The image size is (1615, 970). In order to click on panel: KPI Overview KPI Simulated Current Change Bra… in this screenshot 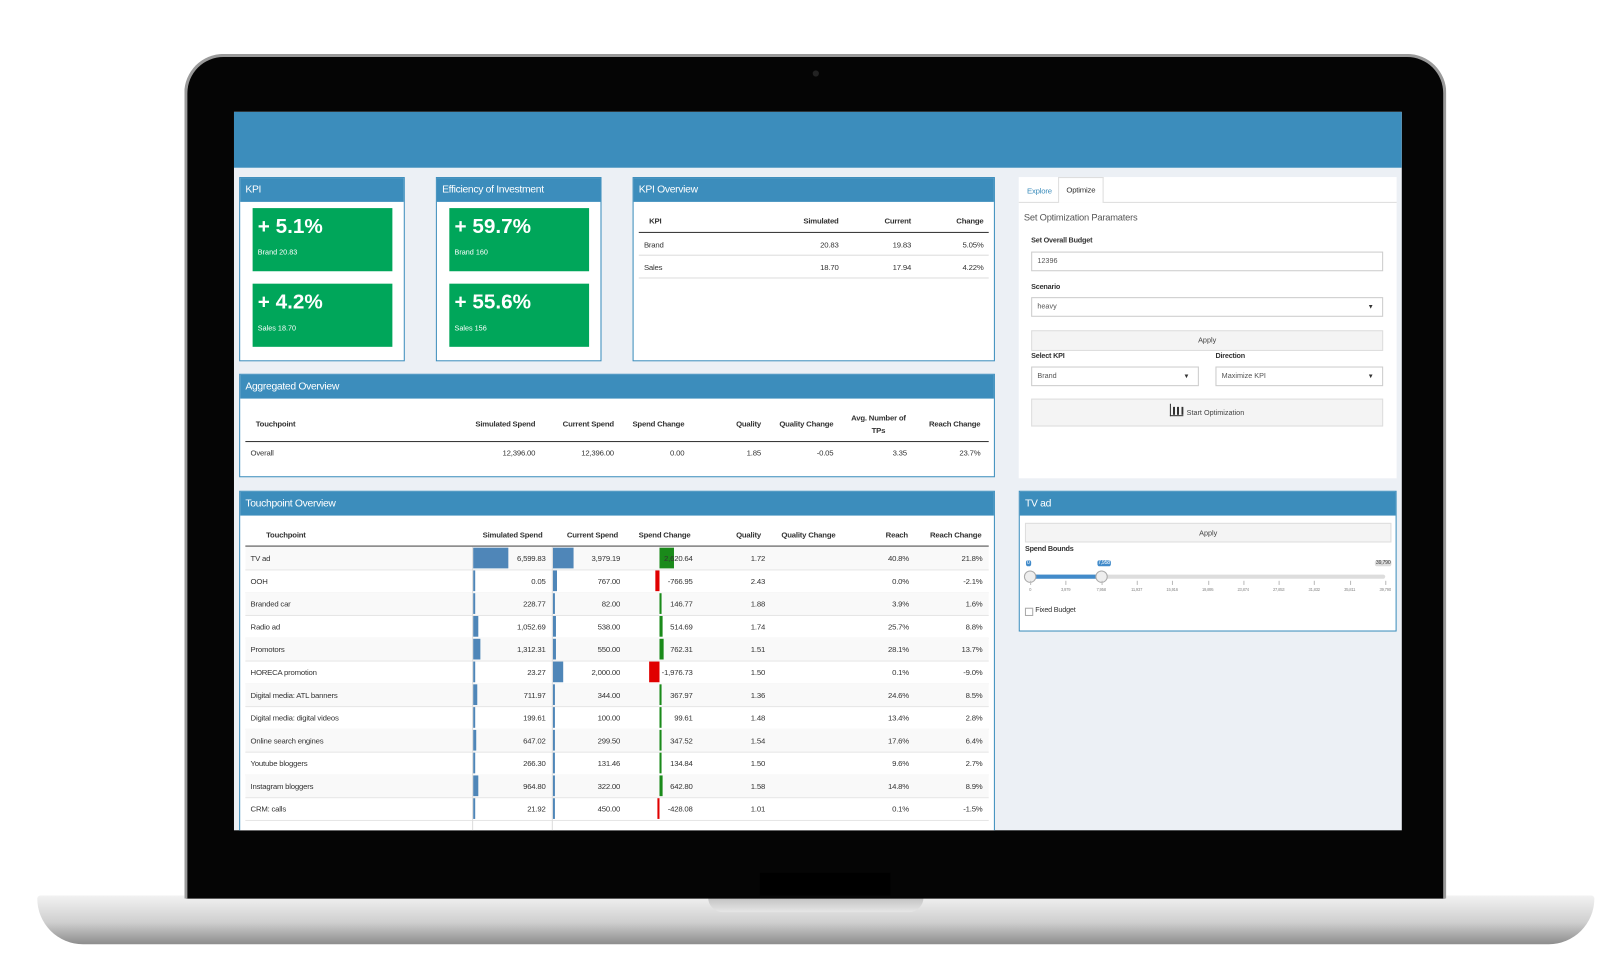, I will do `click(813, 269)`.